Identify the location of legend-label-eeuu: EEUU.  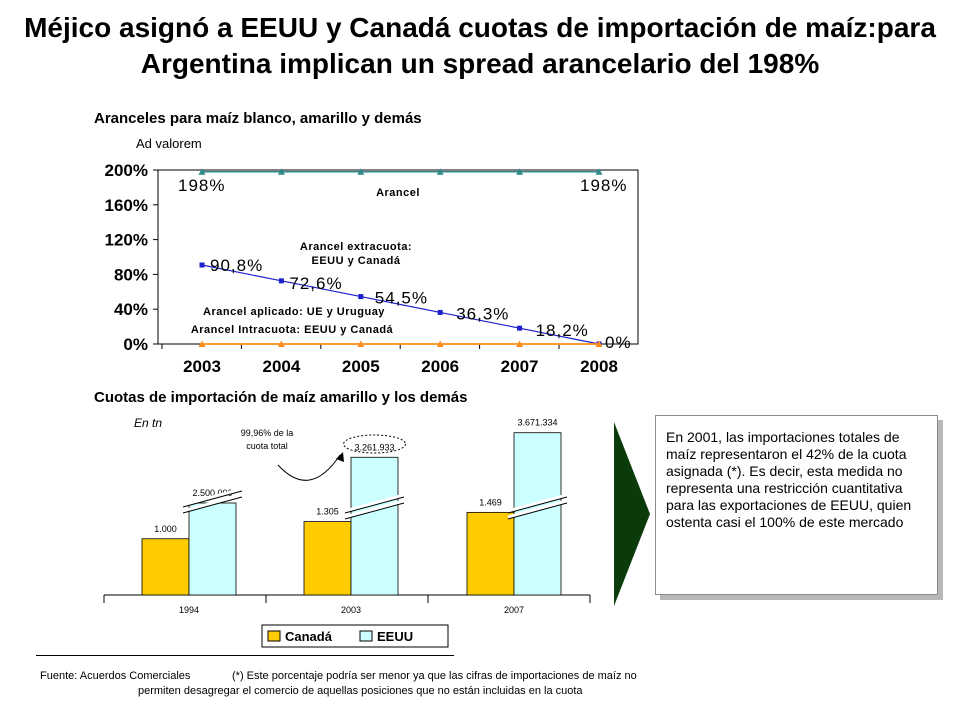
(395, 636).